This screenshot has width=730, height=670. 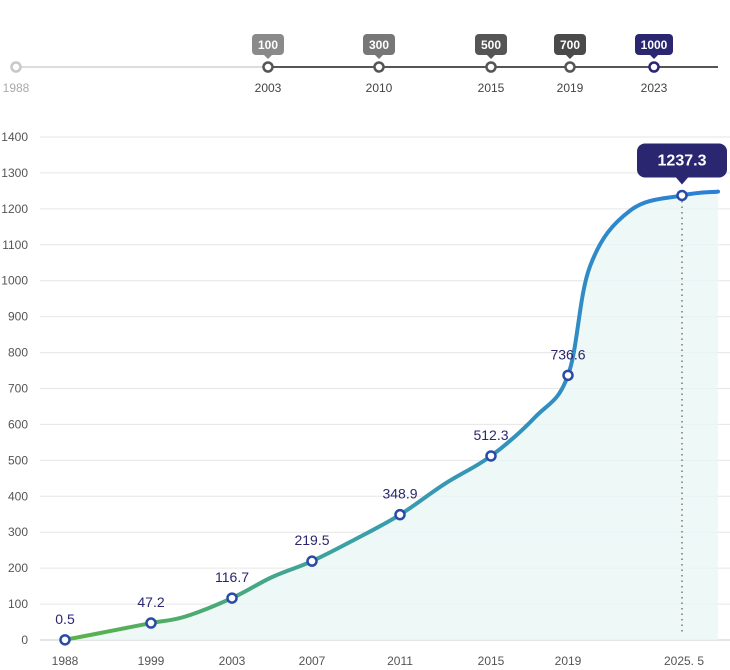 What do you see at coordinates (18, 532) in the screenshot?
I see `y-tick-label: 300` at bounding box center [18, 532].